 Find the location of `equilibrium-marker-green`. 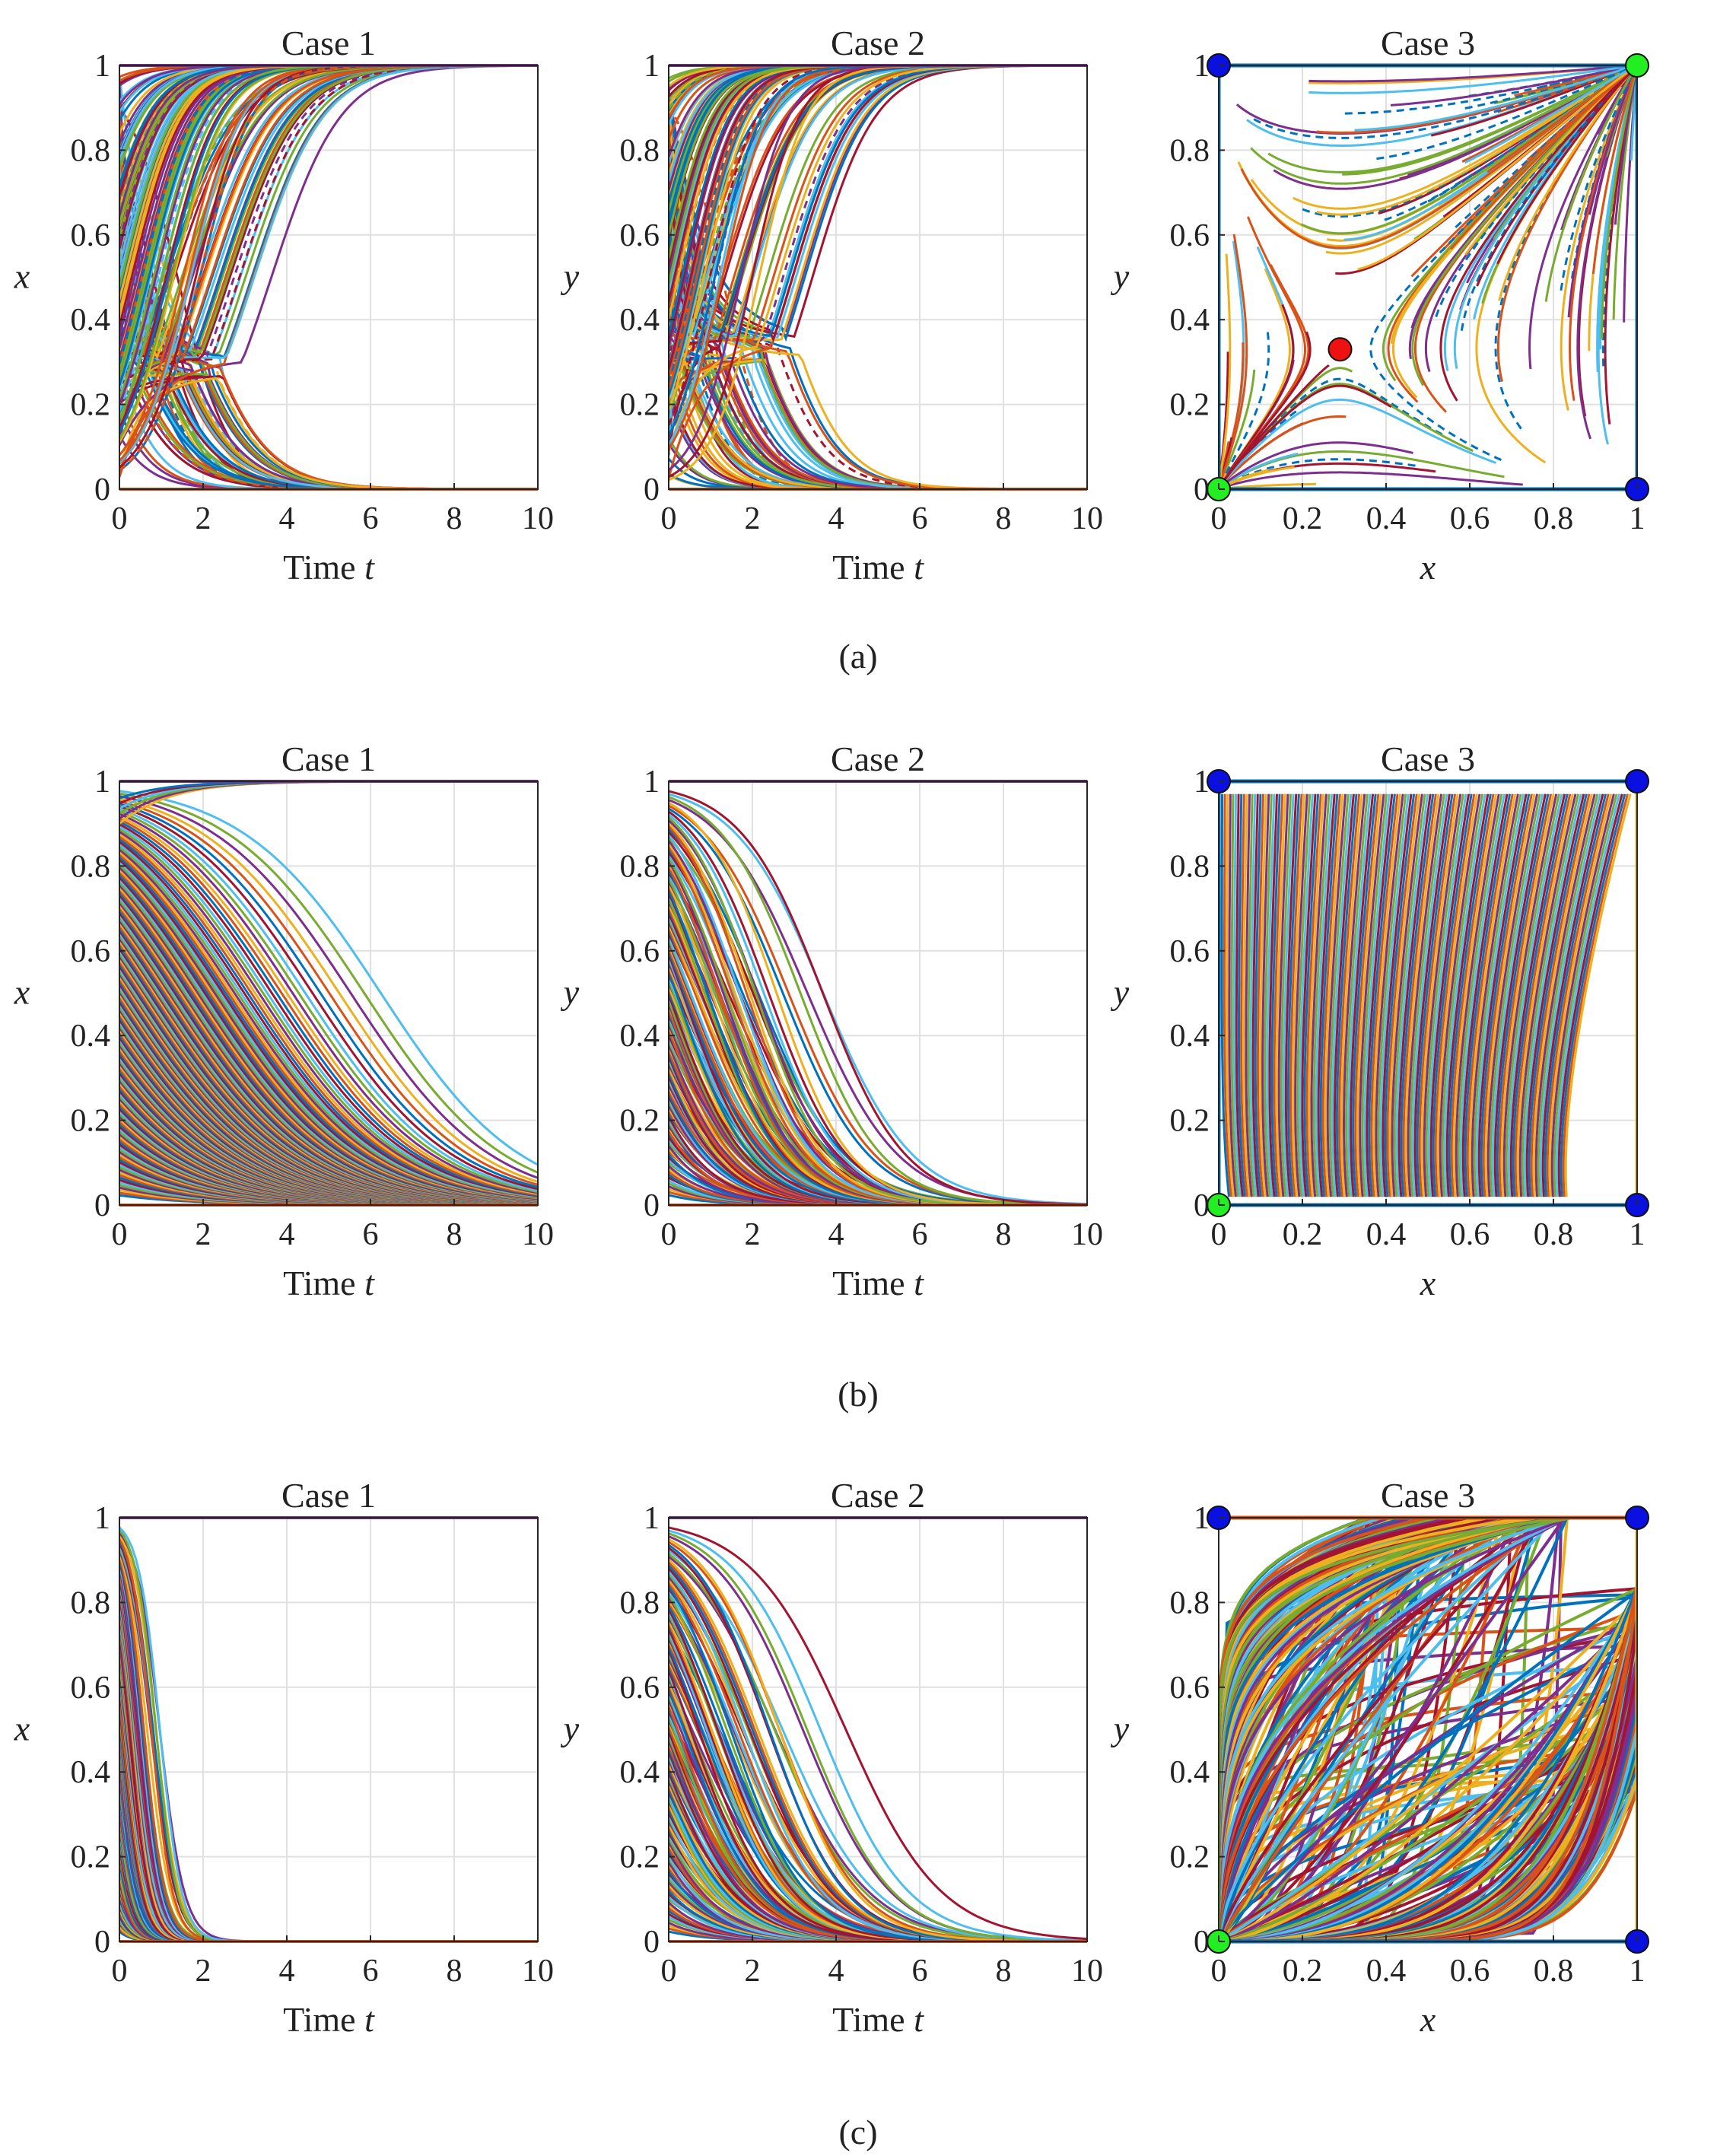

equilibrium-marker-green is located at coordinates (1637, 66).